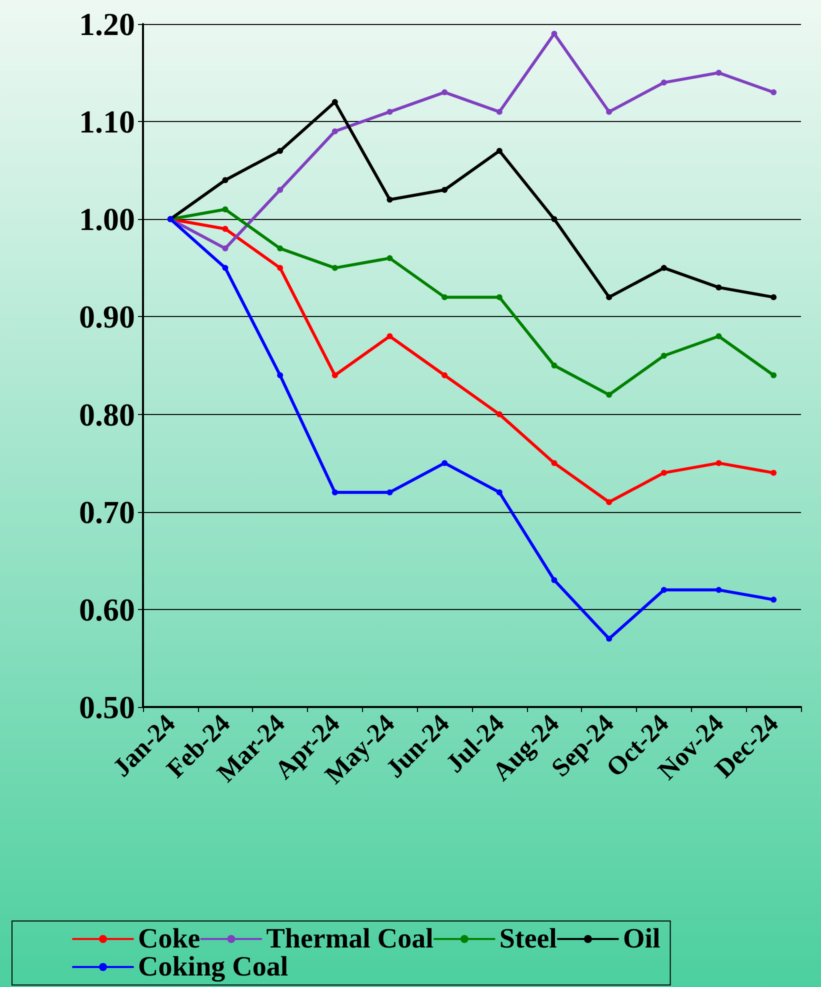  What do you see at coordinates (107, 414) in the screenshot?
I see `y-tick-label: 0.80` at bounding box center [107, 414].